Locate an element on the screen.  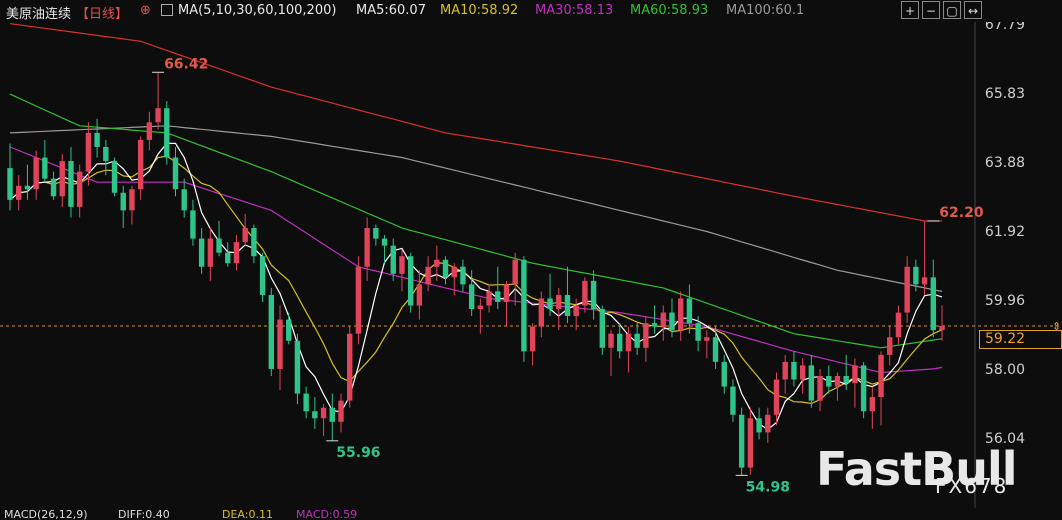
extreme-label: 62.20 is located at coordinates (961, 213).